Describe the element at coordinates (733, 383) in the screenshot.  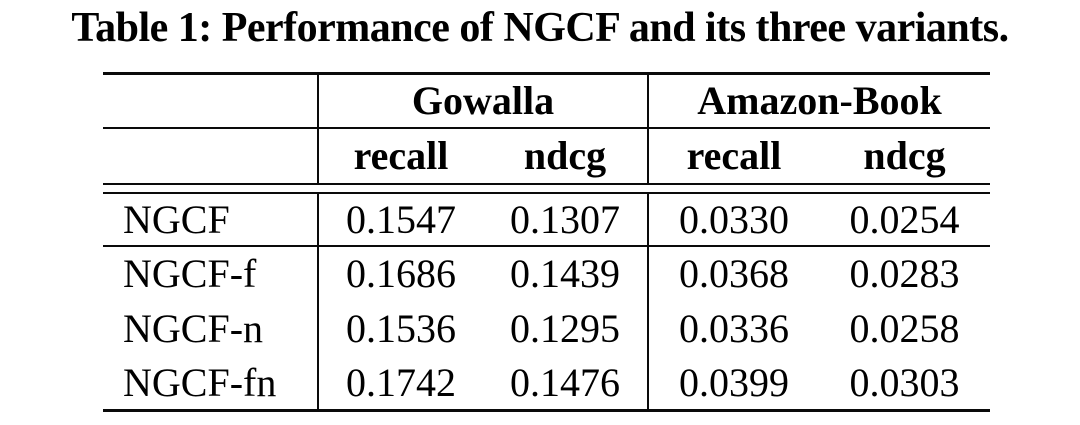
I see `cell-amazon-recall: 0.0399` at that location.